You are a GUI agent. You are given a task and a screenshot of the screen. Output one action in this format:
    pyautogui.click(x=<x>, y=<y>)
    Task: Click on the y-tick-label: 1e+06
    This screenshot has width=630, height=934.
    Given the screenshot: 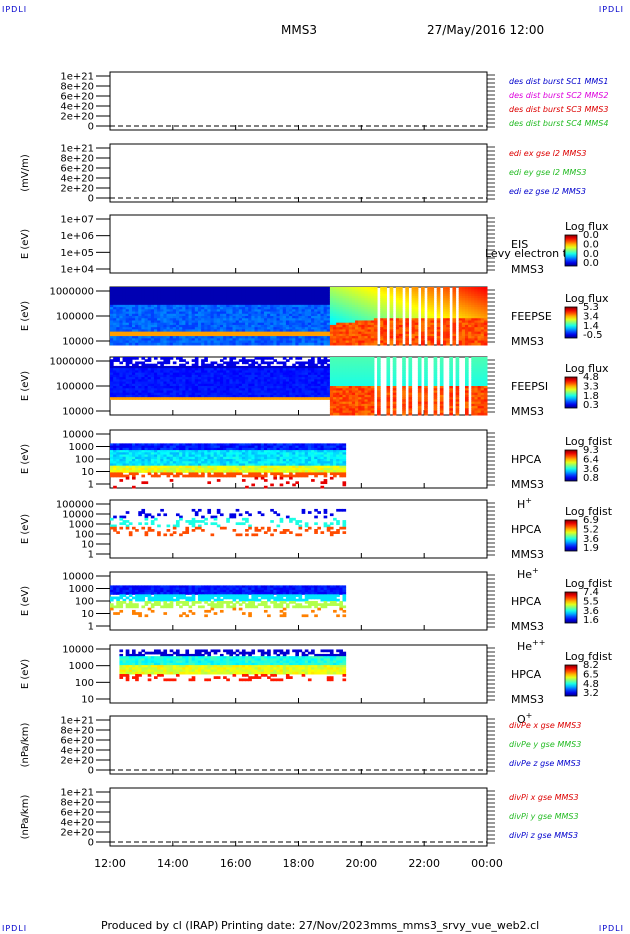 What is the action you would take?
    pyautogui.click(x=77, y=236)
    